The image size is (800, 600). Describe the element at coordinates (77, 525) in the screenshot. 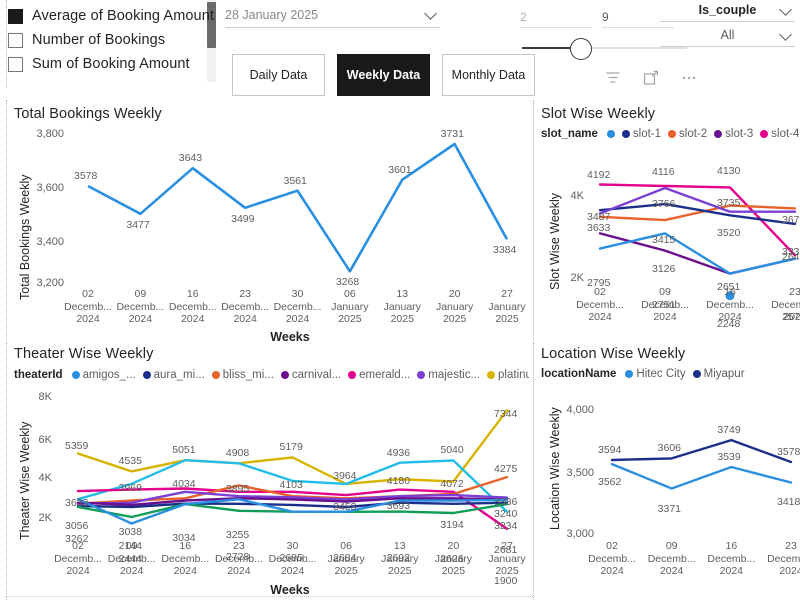

I see `data-label: 3056` at that location.